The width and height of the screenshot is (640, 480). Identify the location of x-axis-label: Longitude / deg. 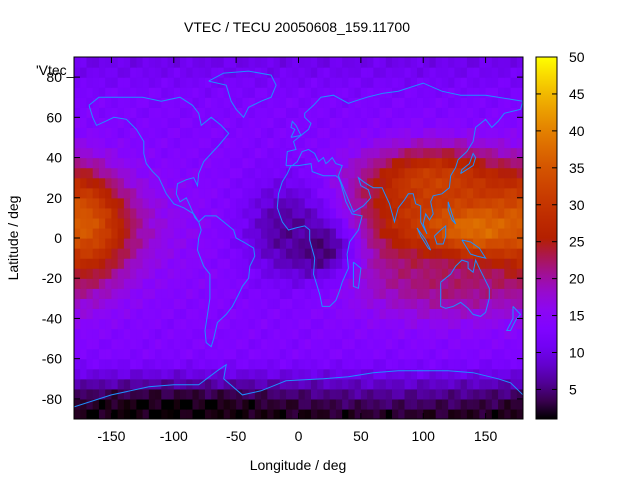
(298, 465).